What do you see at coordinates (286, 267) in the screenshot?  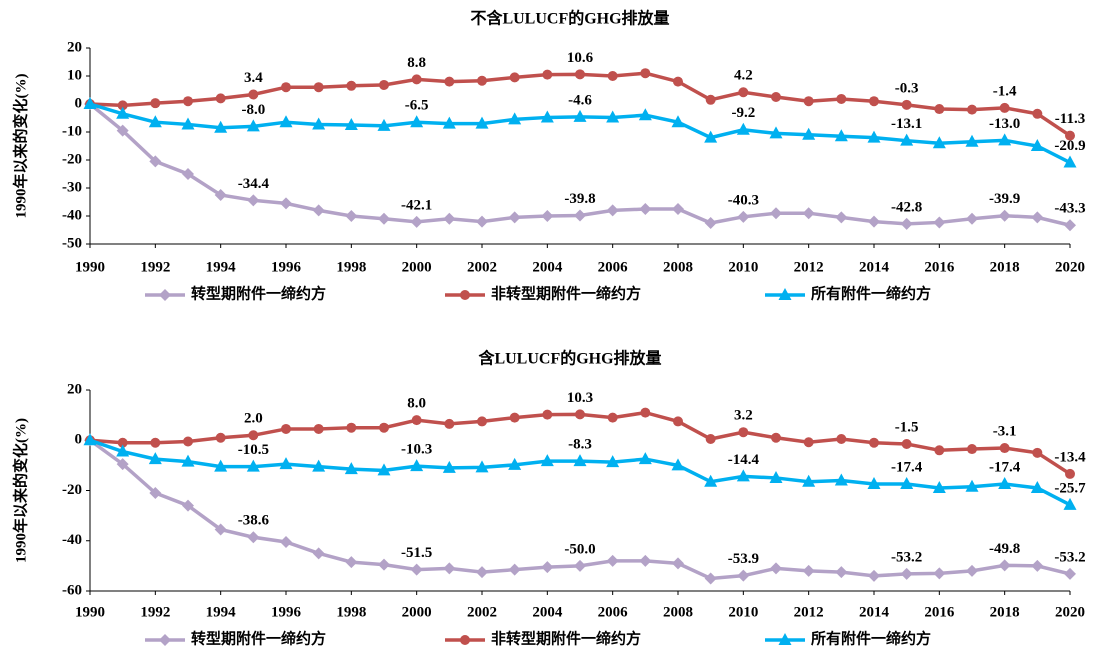 I see `x-tick-label: 1996` at bounding box center [286, 267].